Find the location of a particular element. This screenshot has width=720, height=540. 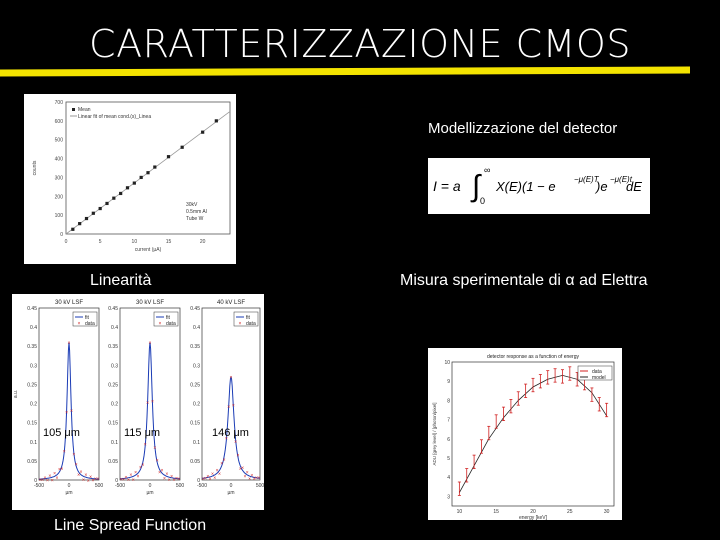

lsf-fwhm-label: 105 μm is located at coordinates (61, 433).